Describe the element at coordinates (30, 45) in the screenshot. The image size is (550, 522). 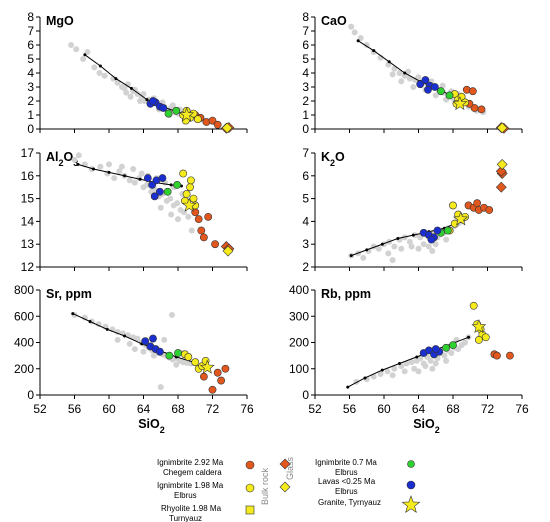
I see `y-tick-label: 6` at that location.